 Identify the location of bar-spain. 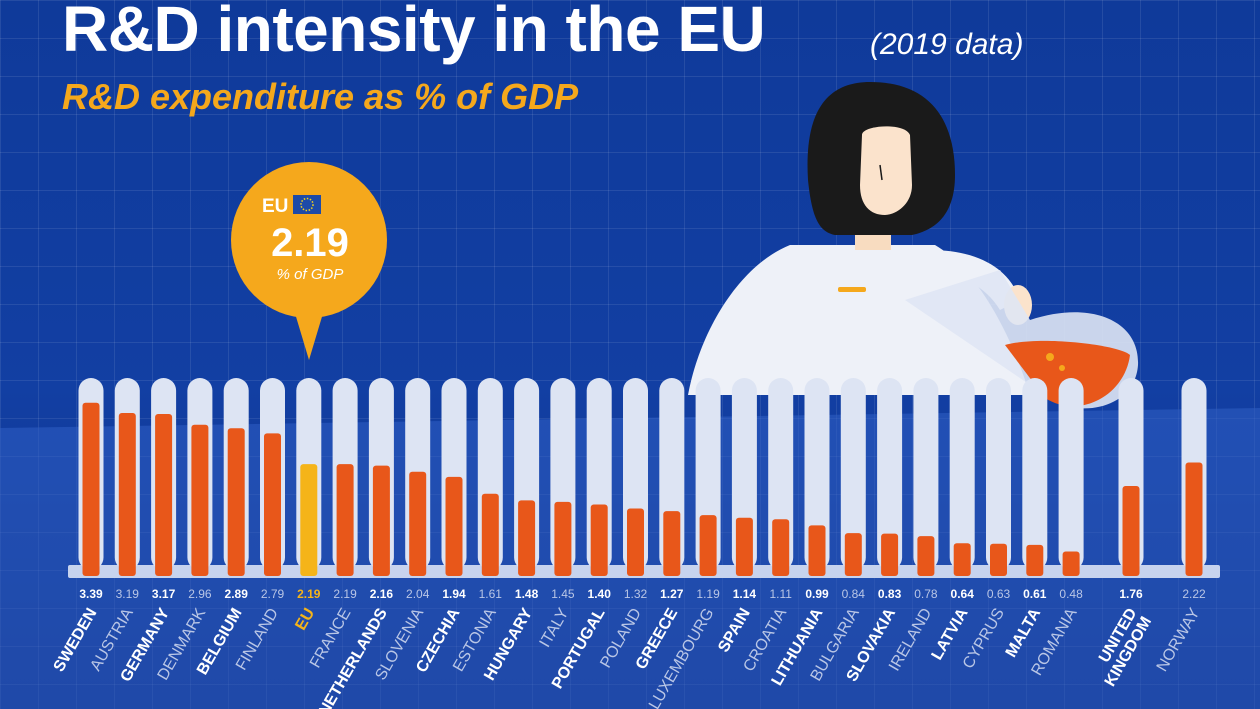
(744, 546).